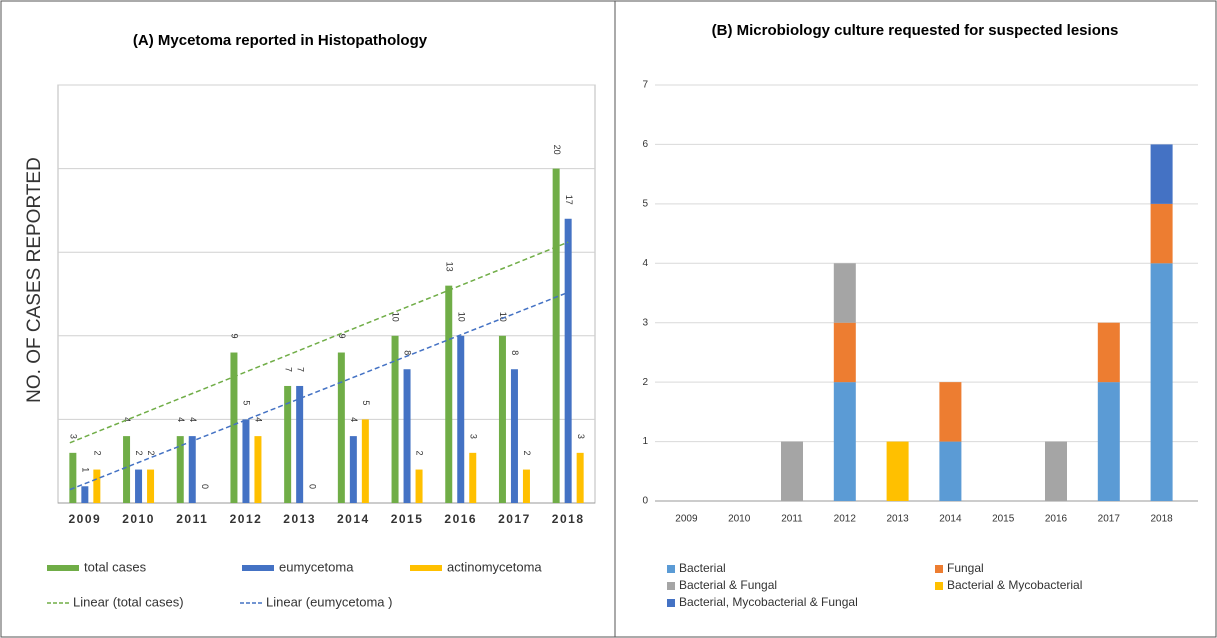 The image size is (1217, 638). Describe the element at coordinates (449, 267) in the screenshot. I see `value-label: 13` at that location.